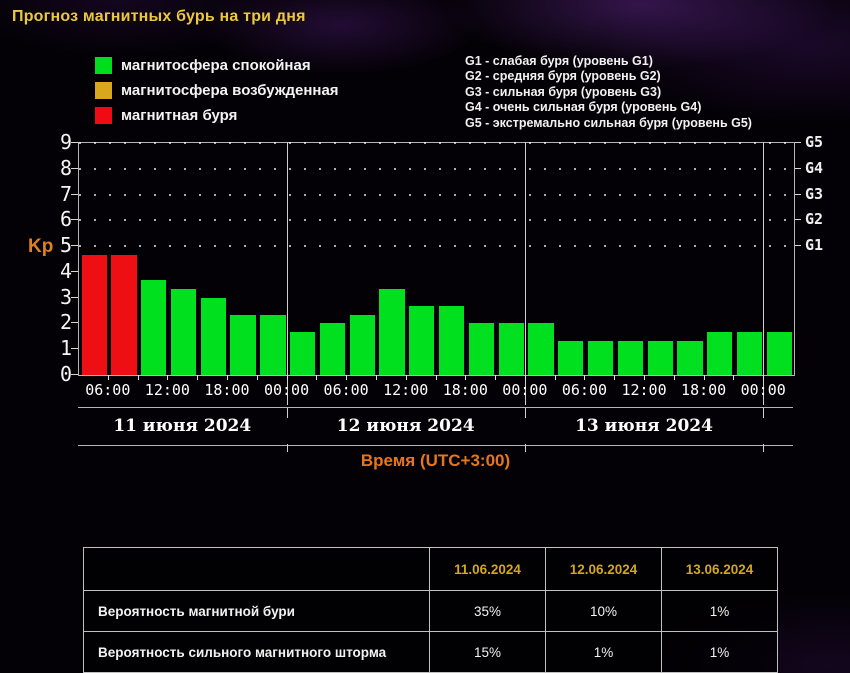 The height and width of the screenshot is (673, 850). I want to click on legend-item-label: магнитосфера спокойная, so click(216, 65).